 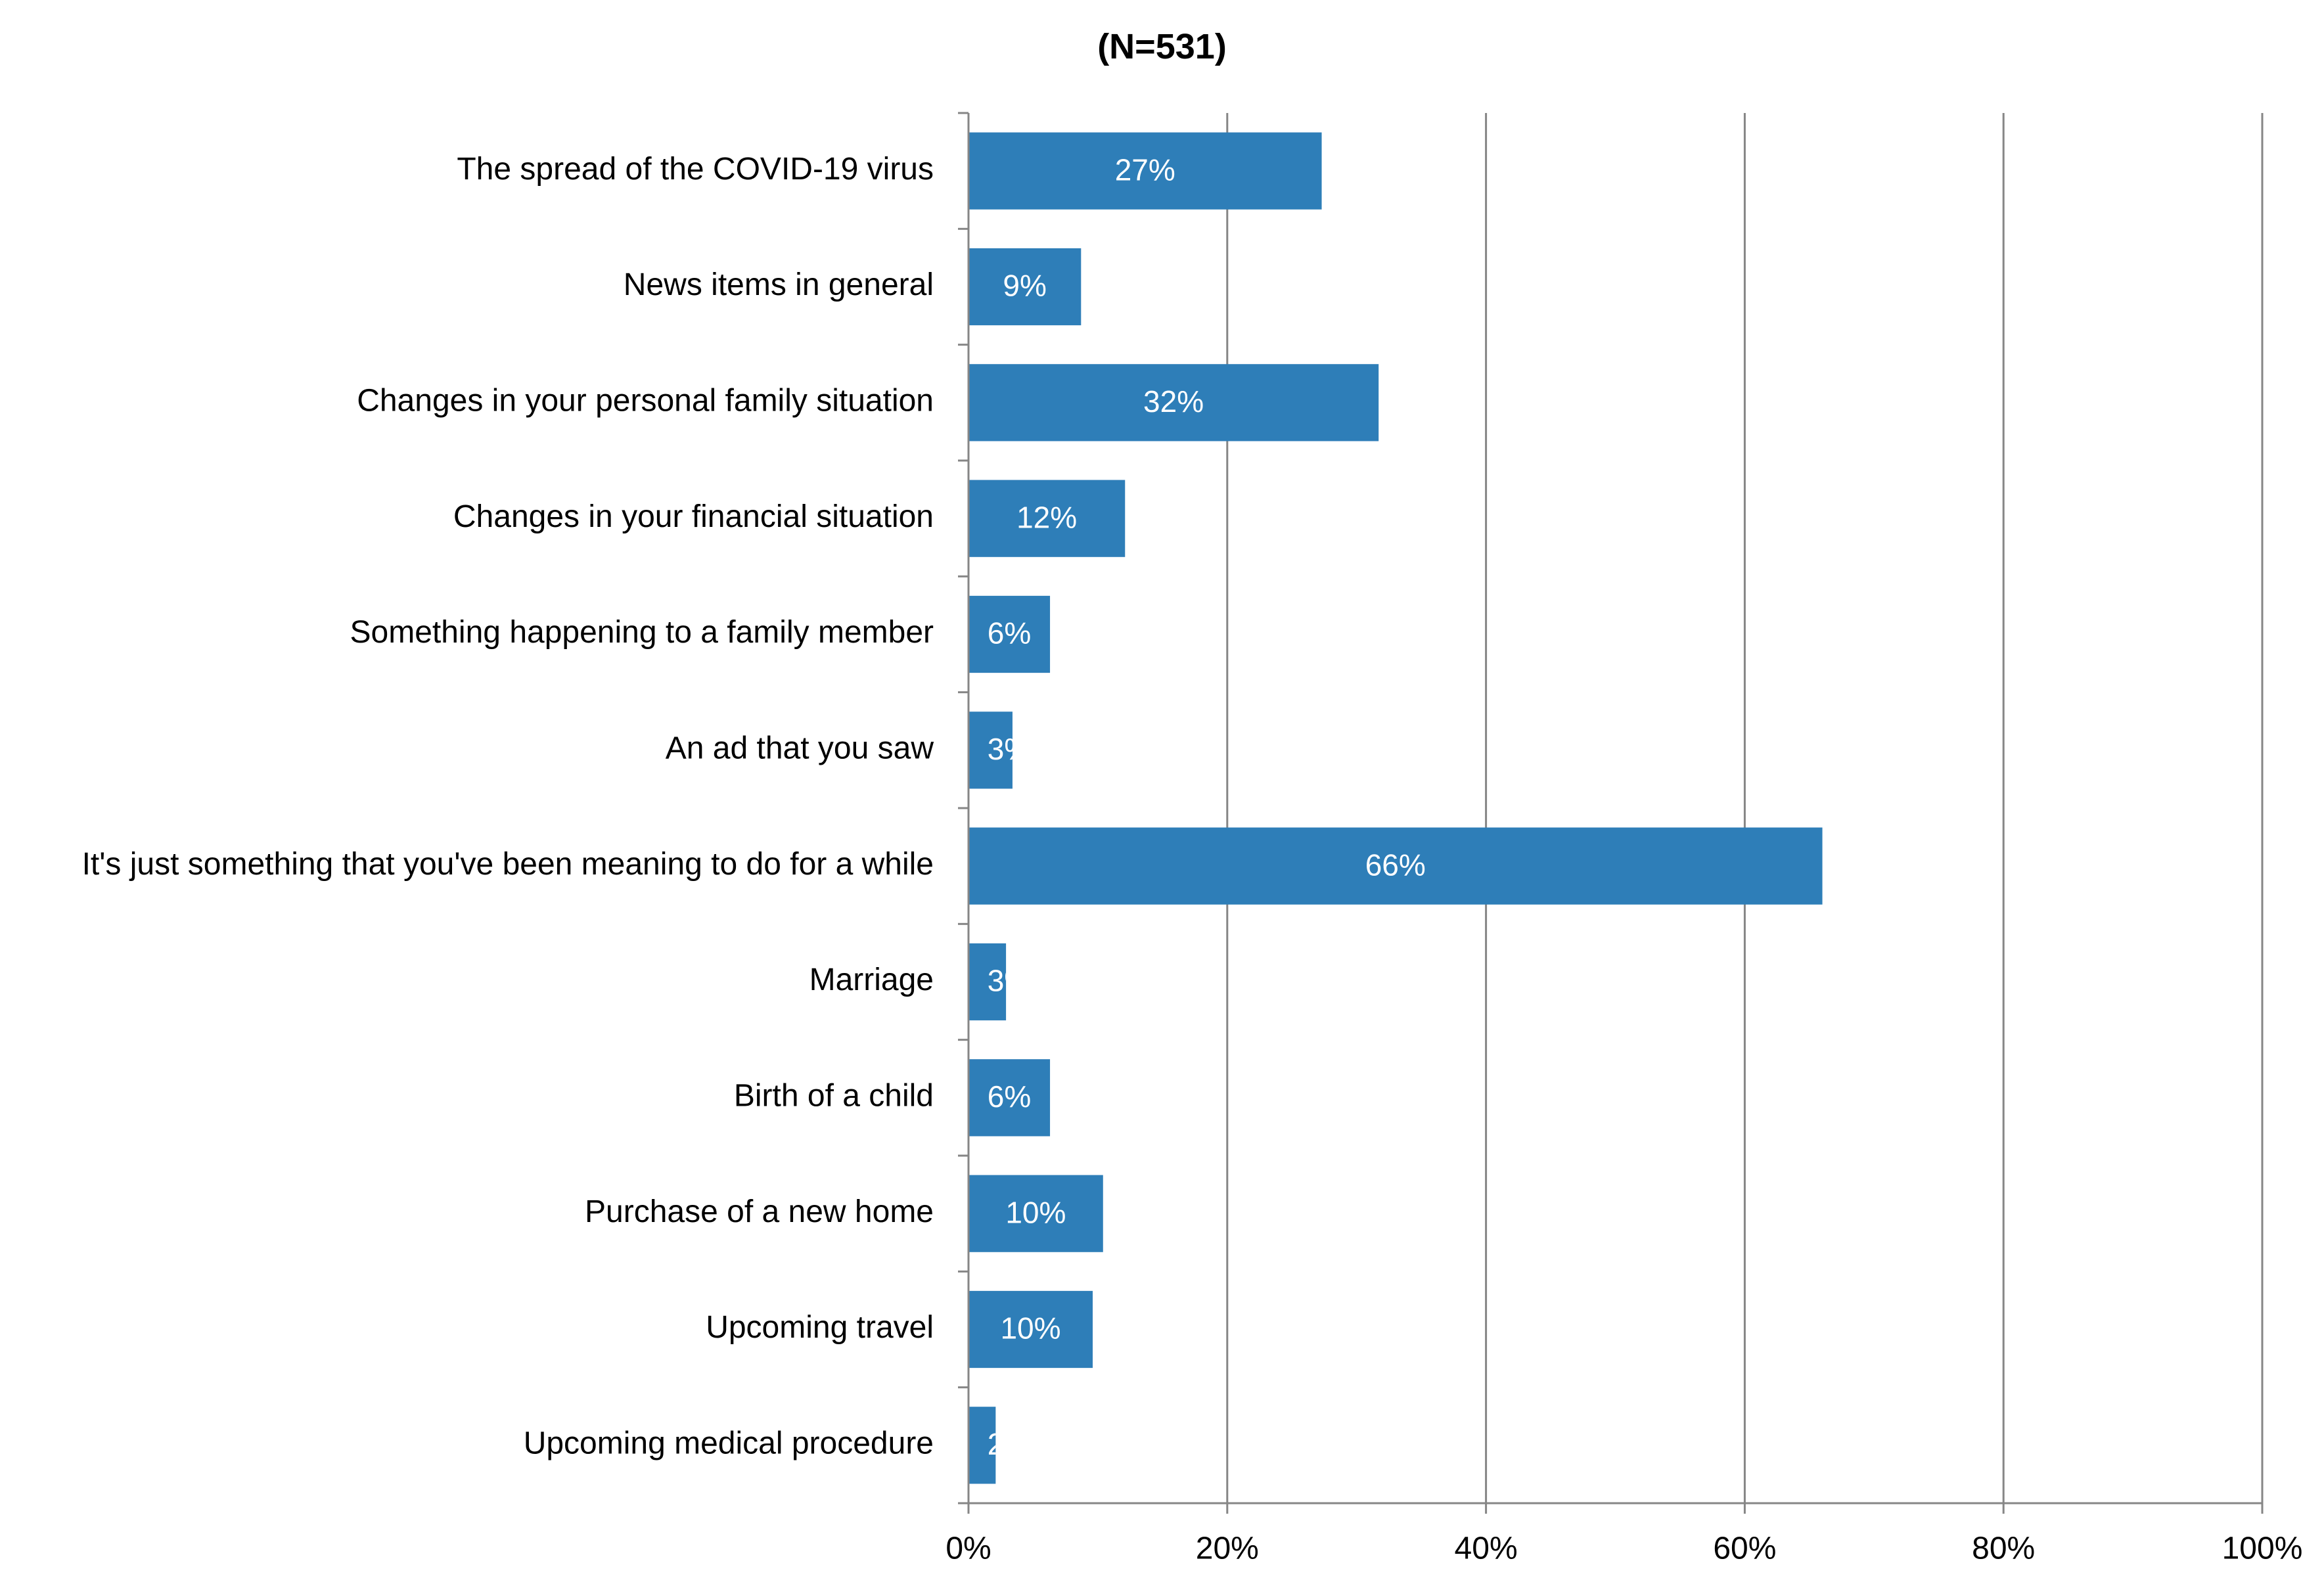 I want to click on data-label-3: 12%, so click(x=1046, y=517).